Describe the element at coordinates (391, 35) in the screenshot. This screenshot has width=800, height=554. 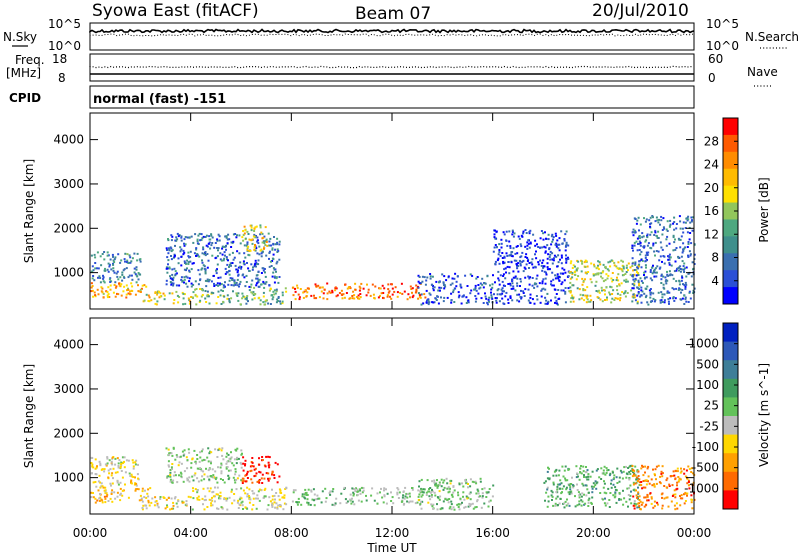
I see `nsearch-trace` at that location.